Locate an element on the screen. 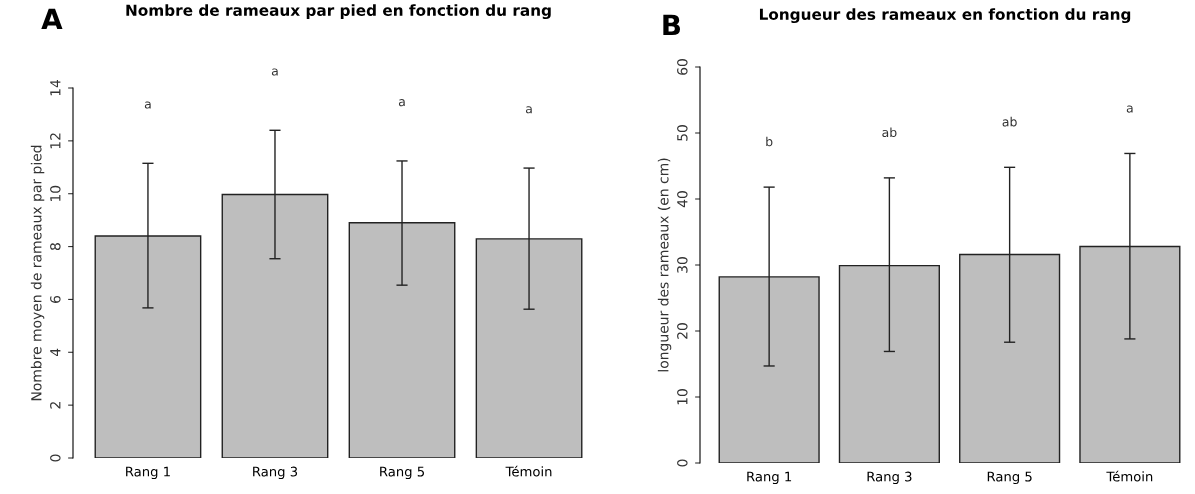 This screenshot has height=494, width=1195. y-tick-label: 14 is located at coordinates (55, 87).